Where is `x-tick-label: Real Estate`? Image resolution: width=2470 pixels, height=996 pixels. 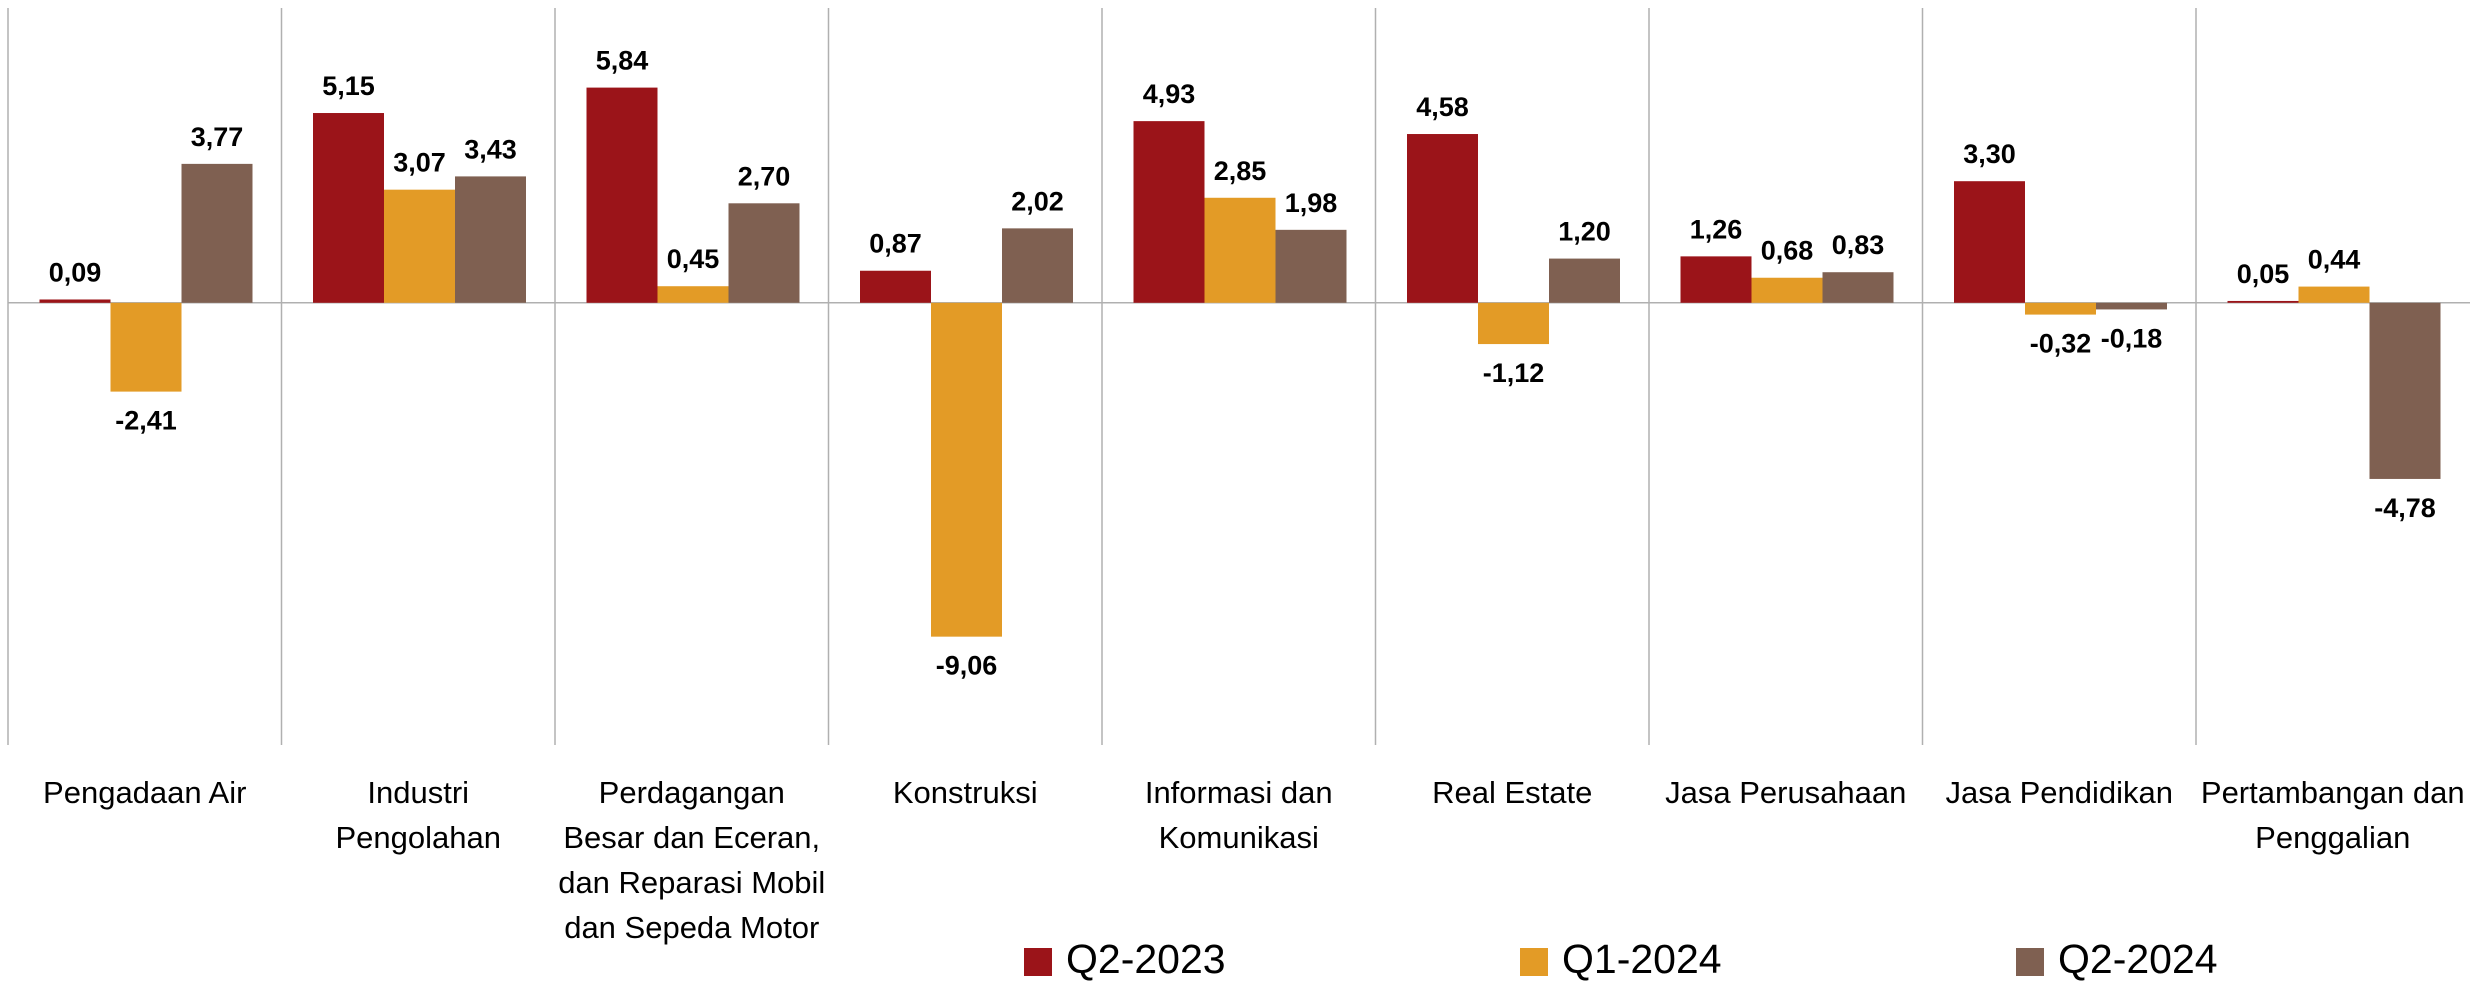 x-tick-label: Real Estate is located at coordinates (1512, 792).